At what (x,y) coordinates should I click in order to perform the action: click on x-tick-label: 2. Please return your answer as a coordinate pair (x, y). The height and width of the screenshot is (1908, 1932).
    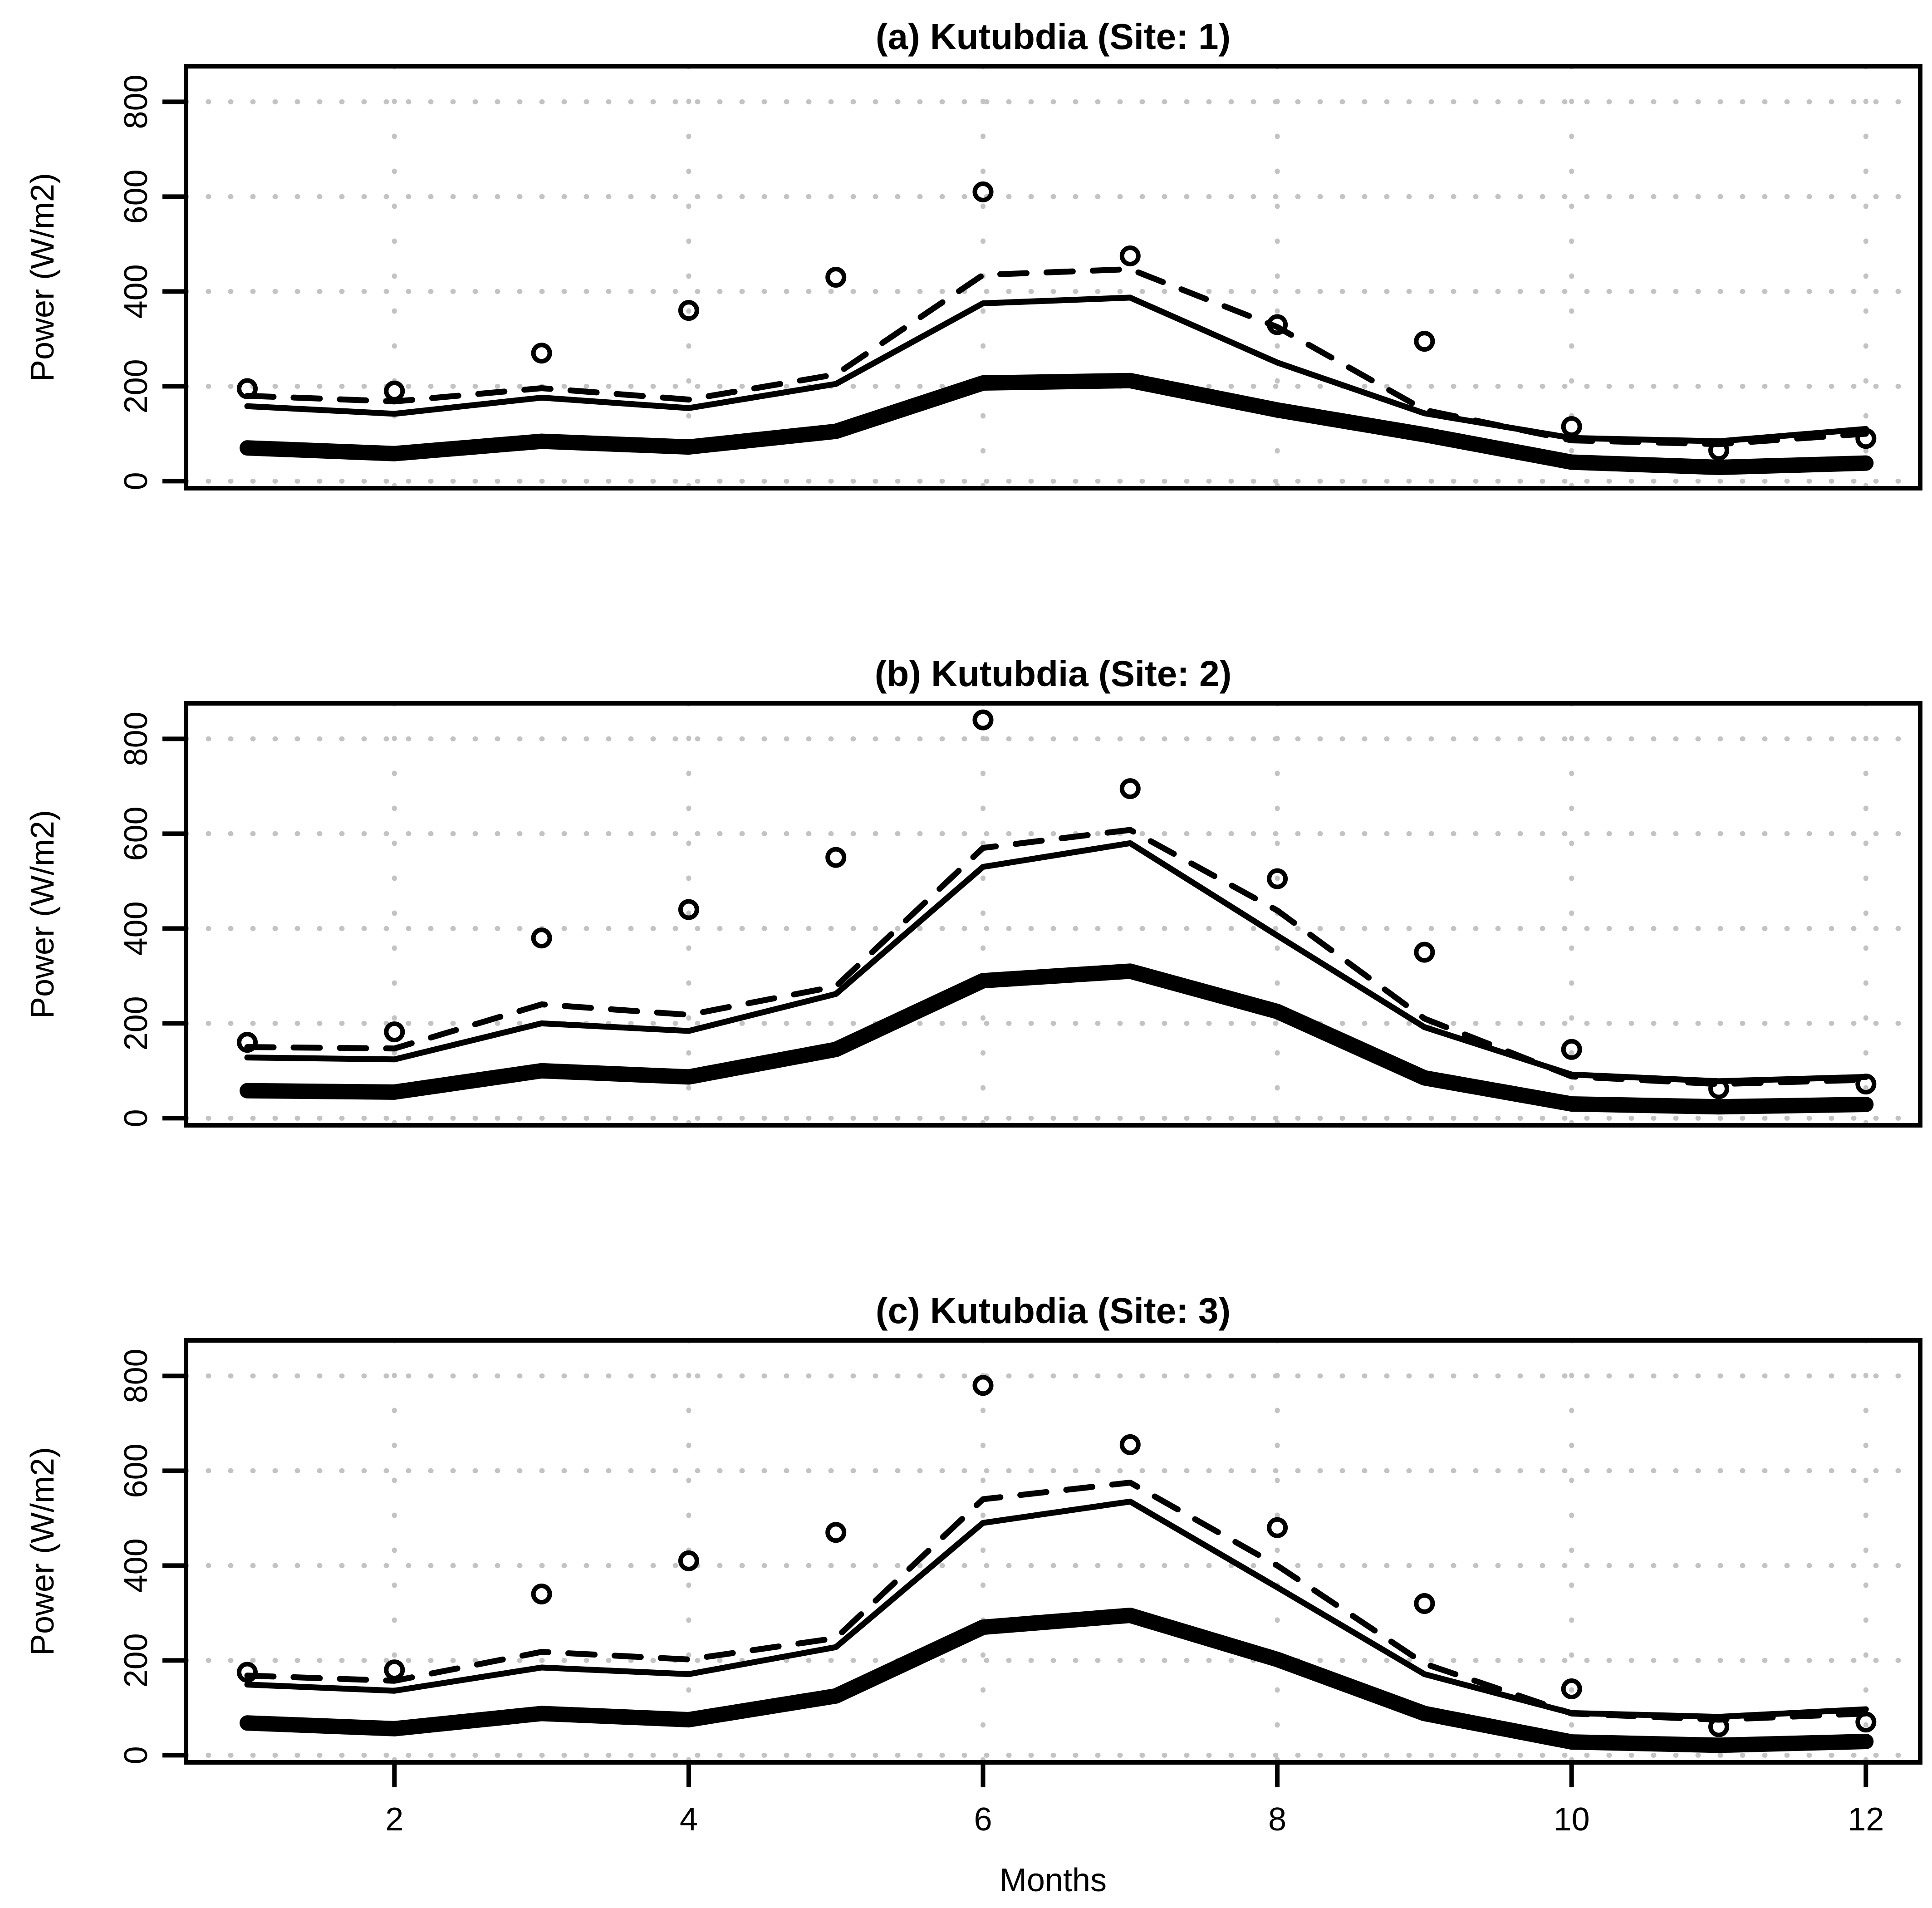
    Looking at the image, I should click on (394, 1819).